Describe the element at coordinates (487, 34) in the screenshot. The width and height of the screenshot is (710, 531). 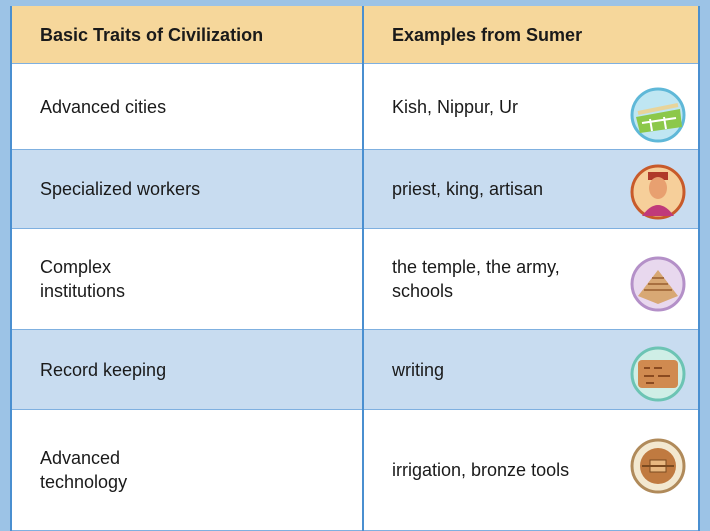
I see `header-cell: Examples from Sumer` at that location.